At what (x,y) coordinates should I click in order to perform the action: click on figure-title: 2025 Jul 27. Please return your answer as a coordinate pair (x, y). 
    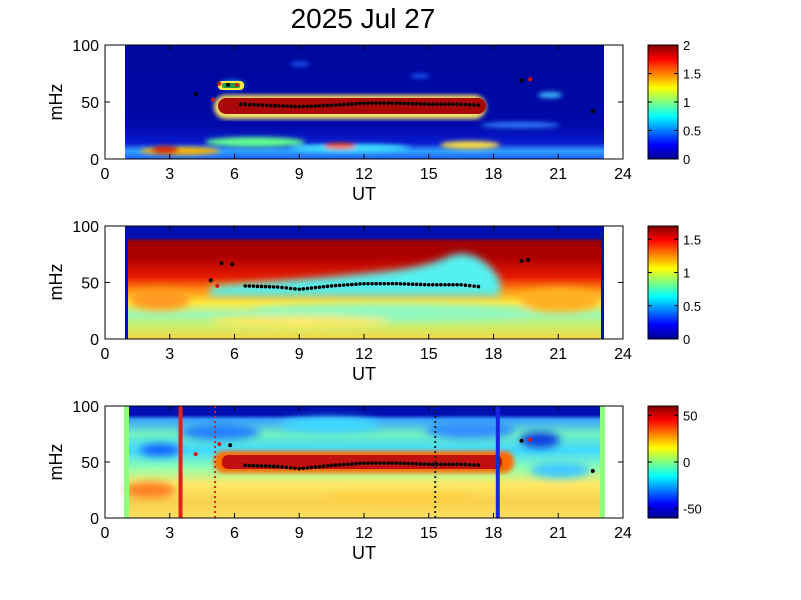
    Looking at the image, I should click on (363, 18).